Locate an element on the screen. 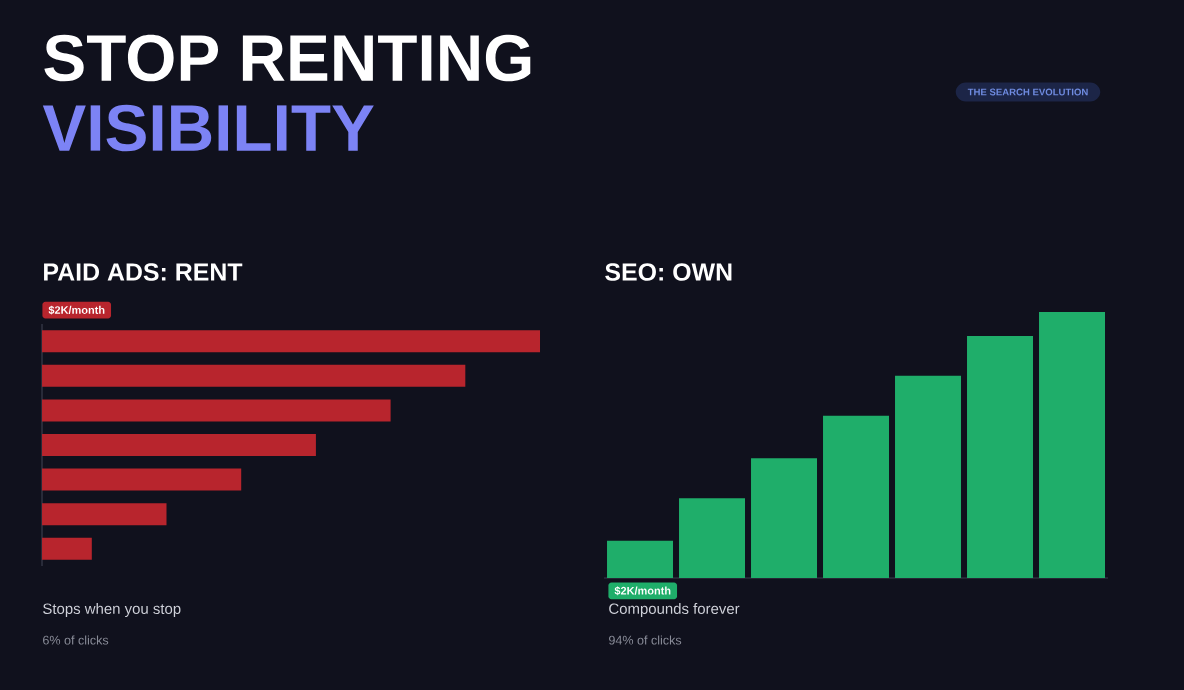 The height and width of the screenshot is (690, 1184). text: STOP RENTING is located at coordinates (287, 58).